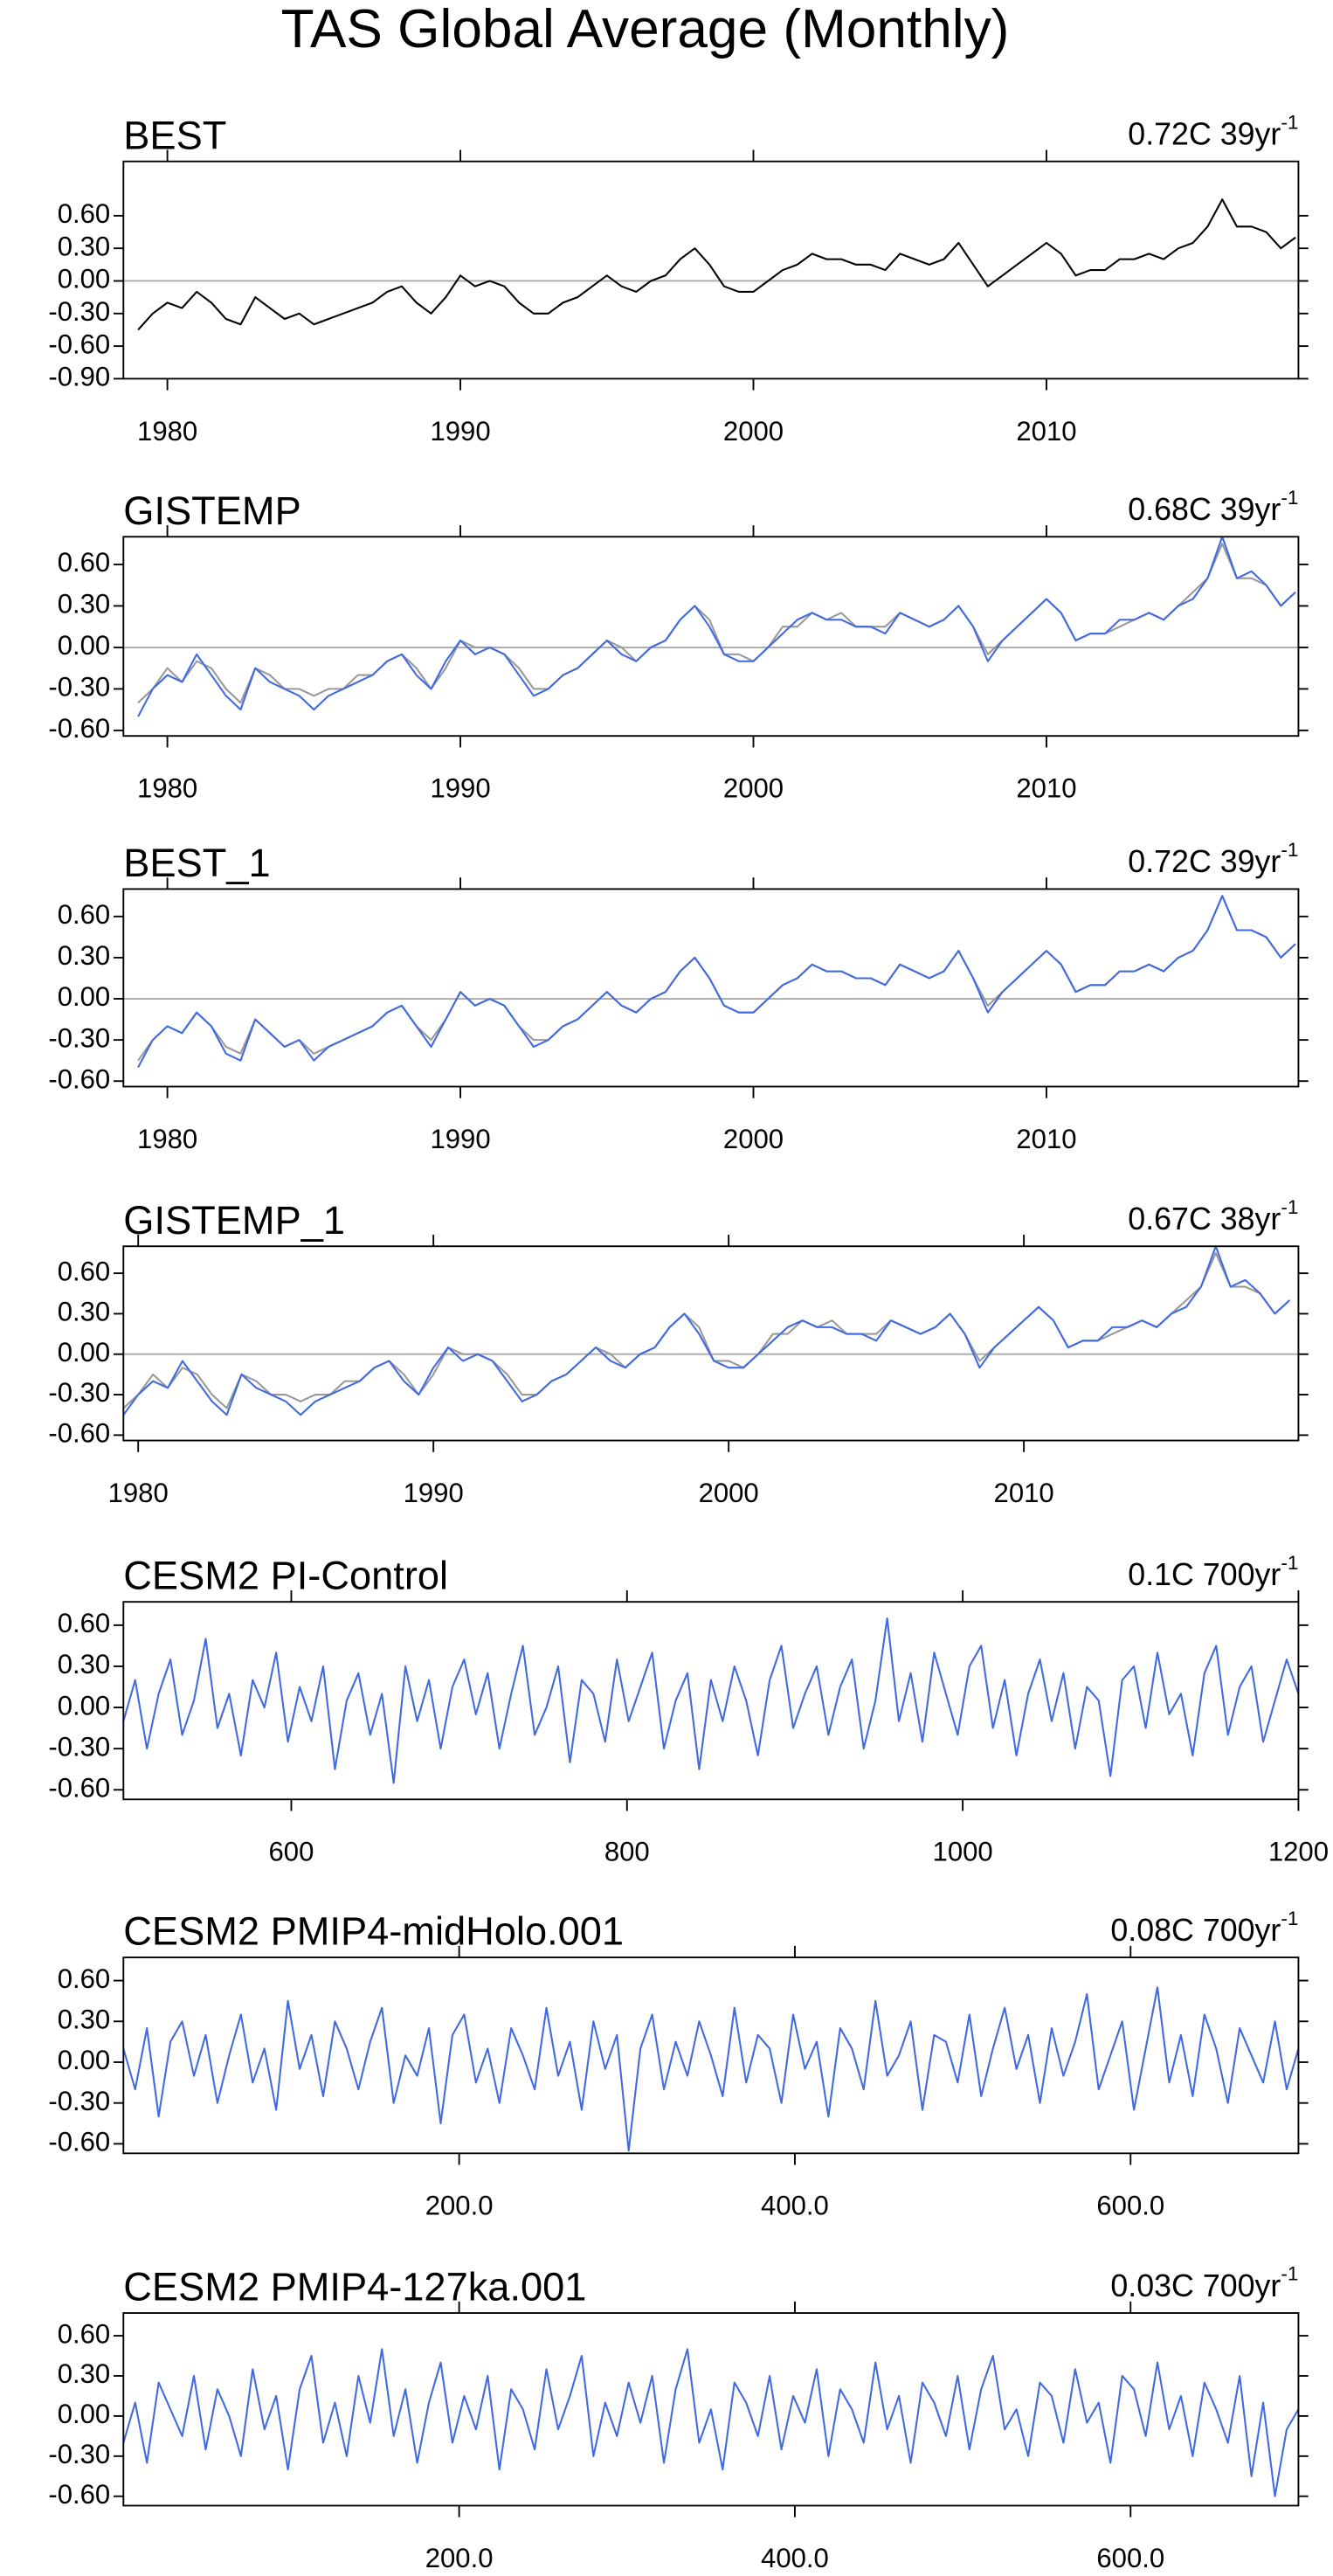 The width and height of the screenshot is (1333, 2576). Describe the element at coordinates (291, 1852) in the screenshot. I see `x-tick-label: 600` at that location.